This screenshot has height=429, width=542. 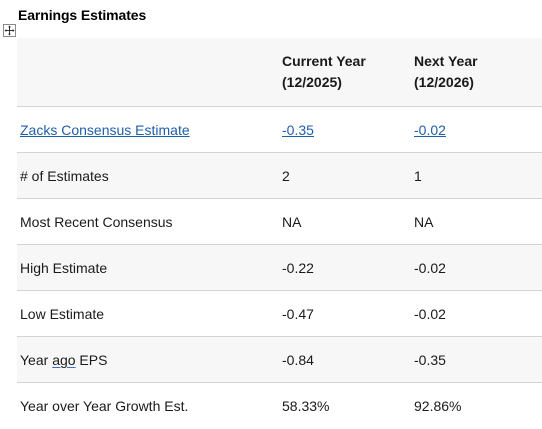 I want to click on next-year-value: NA, so click(x=476, y=221).